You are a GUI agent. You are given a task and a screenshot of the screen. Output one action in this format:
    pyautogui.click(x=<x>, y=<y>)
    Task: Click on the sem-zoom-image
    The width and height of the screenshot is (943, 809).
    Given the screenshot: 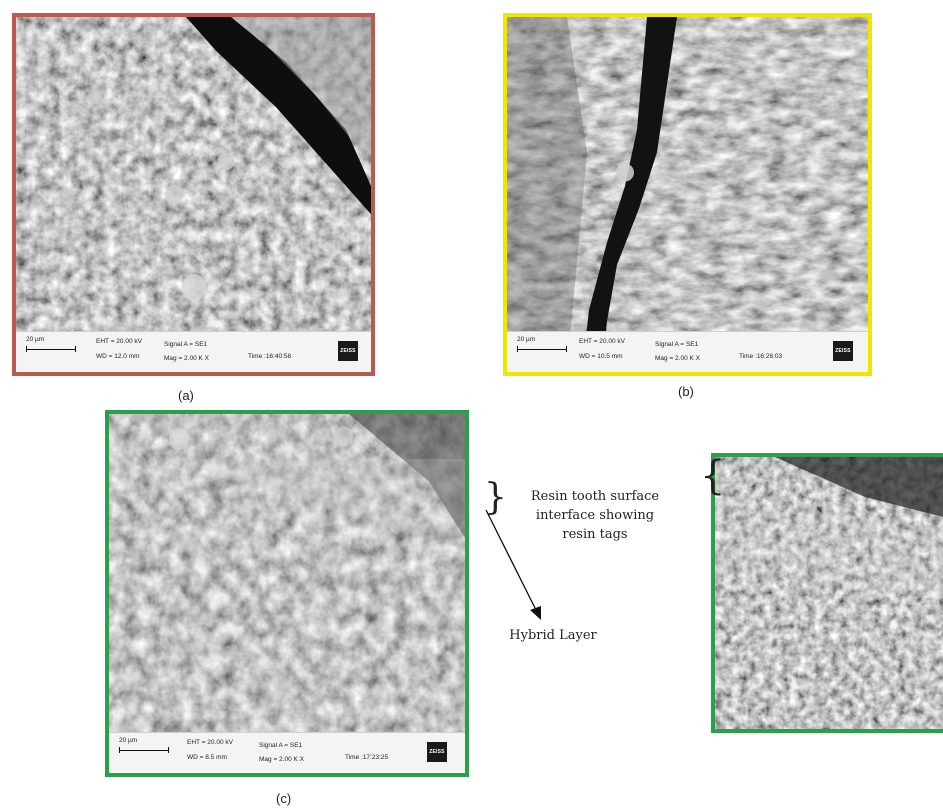 What is the action you would take?
    pyautogui.click(x=829, y=593)
    